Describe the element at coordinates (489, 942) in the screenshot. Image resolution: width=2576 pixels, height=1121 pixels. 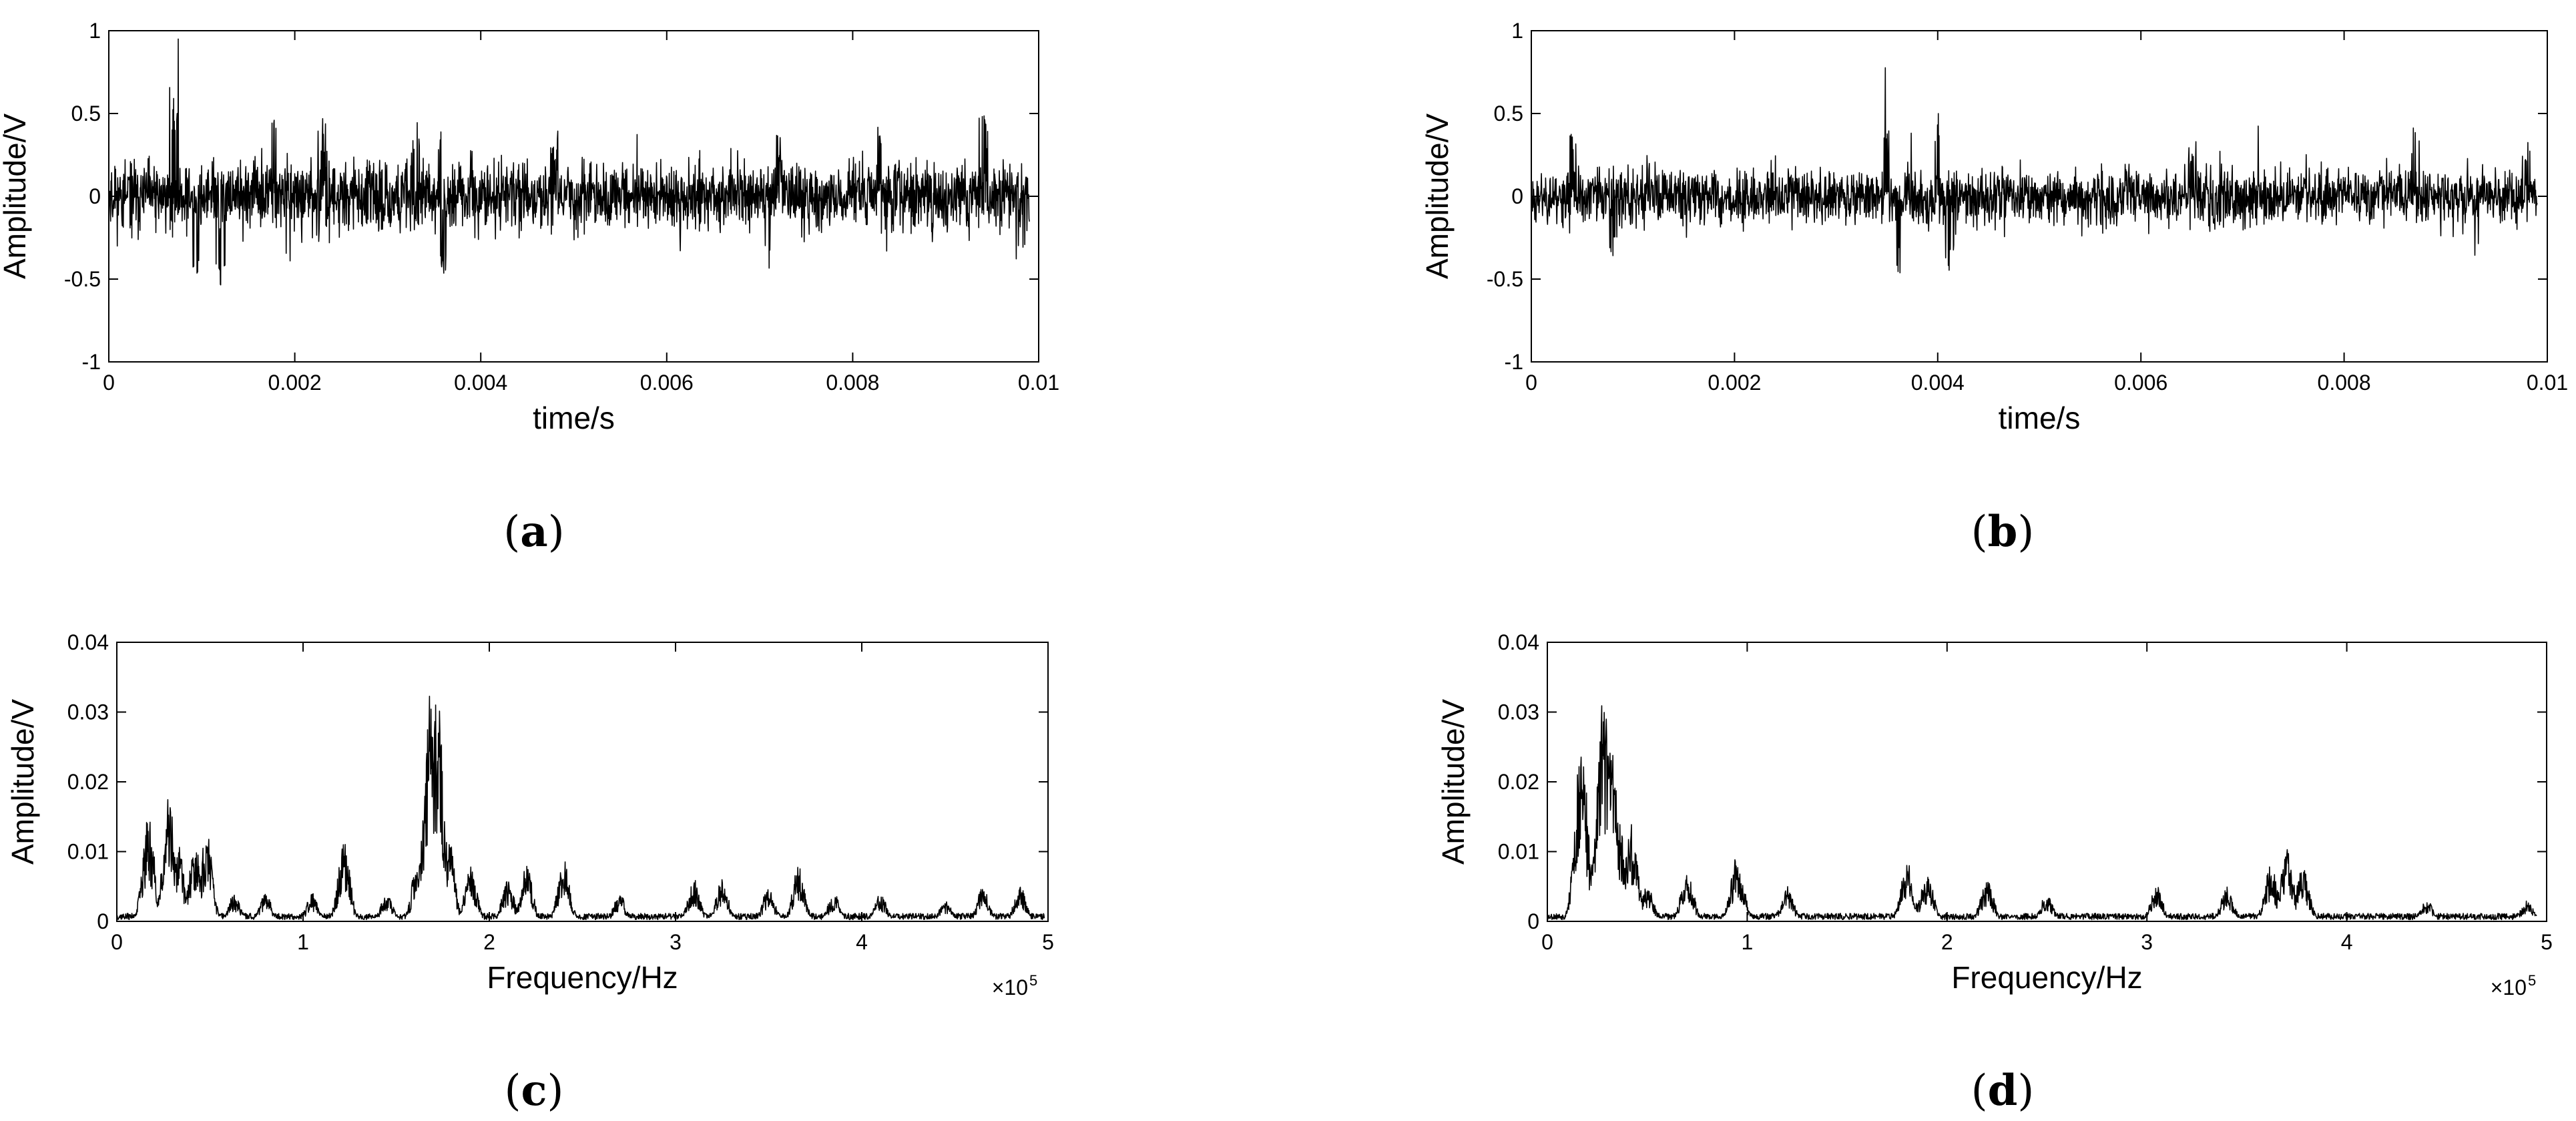
I see `panel-c-xtick-label: 2` at that location.